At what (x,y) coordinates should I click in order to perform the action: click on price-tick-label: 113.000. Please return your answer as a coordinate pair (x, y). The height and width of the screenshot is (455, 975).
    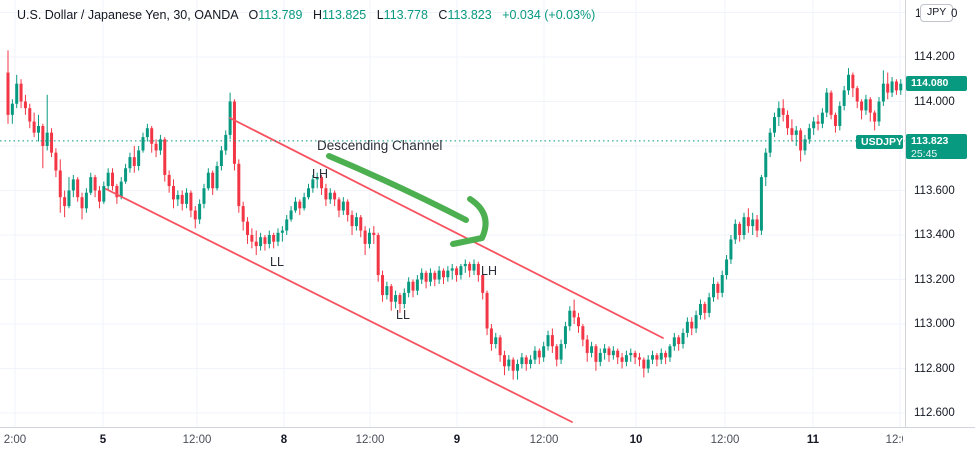
    Looking at the image, I should click on (934, 324).